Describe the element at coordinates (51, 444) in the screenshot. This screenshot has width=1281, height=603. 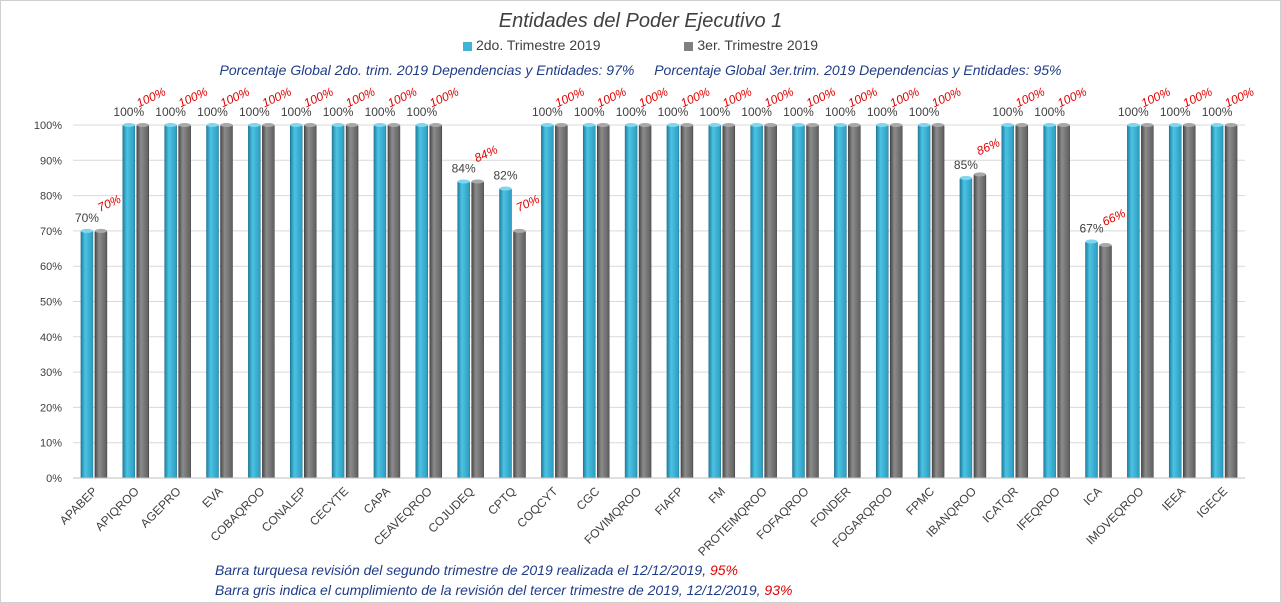
I see `y-tick-label: 10%` at that location.